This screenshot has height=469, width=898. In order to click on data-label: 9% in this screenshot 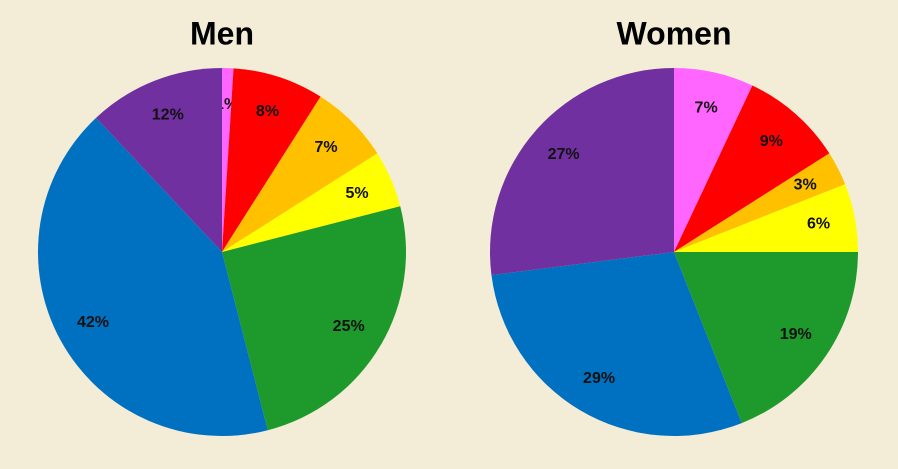, I will do `click(771, 141)`.